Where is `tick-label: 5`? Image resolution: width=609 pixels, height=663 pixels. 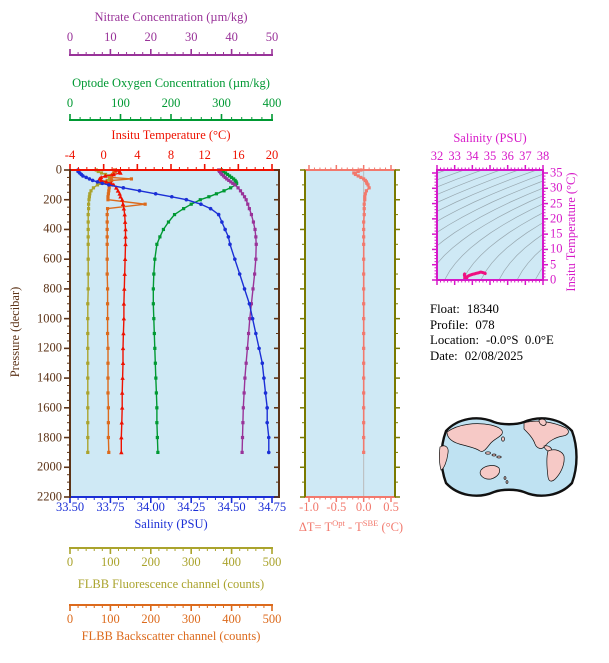
tick-label: 5 is located at coordinates (553, 264).